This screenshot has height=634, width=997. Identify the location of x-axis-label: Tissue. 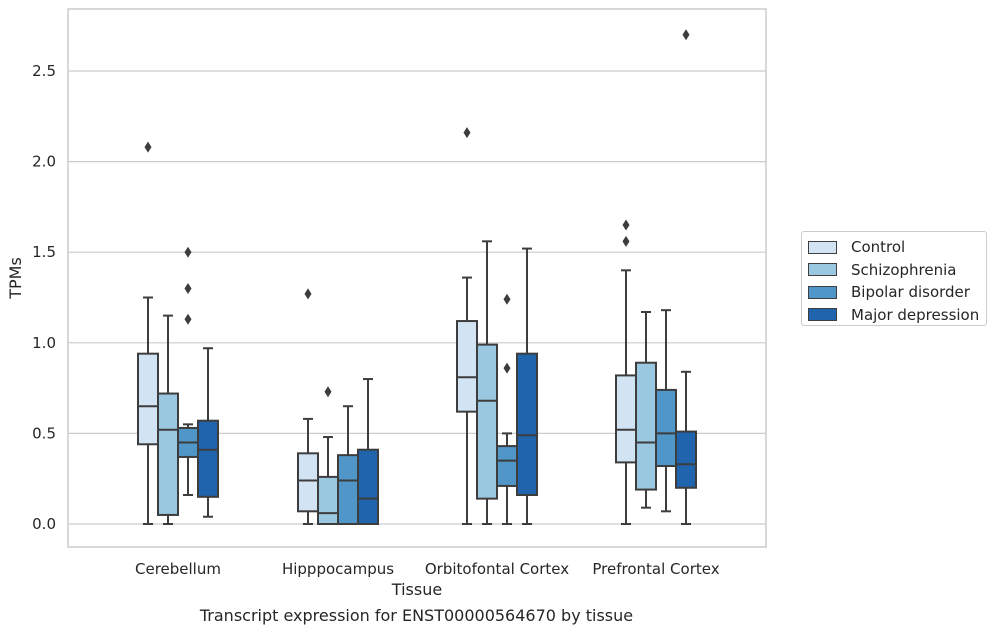
(416, 589).